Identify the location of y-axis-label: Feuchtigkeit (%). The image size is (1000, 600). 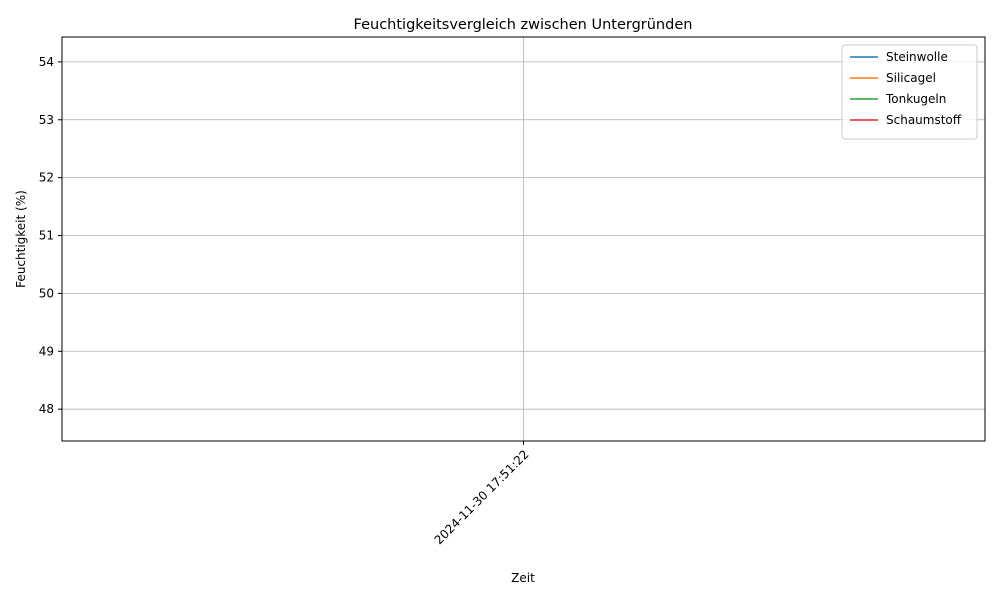
(21, 239).